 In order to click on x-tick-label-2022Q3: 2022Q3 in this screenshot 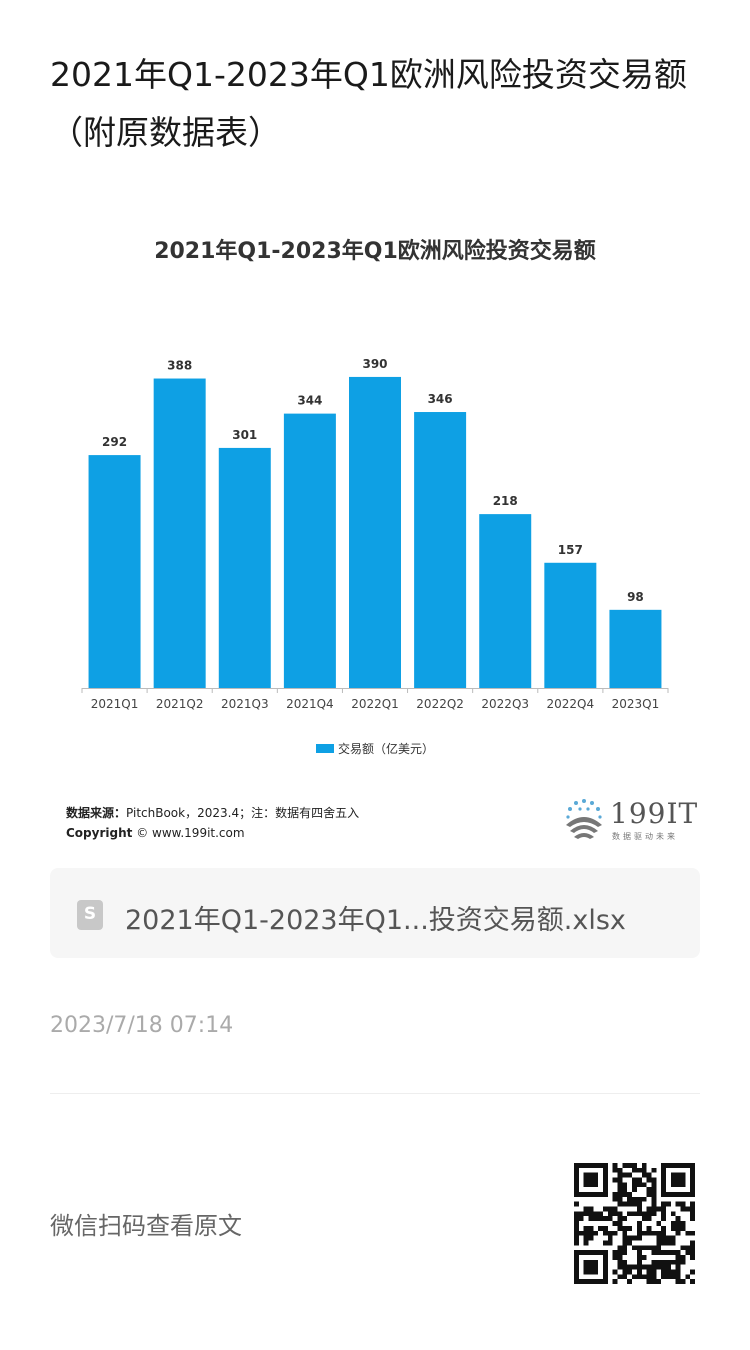, I will do `click(505, 704)`.